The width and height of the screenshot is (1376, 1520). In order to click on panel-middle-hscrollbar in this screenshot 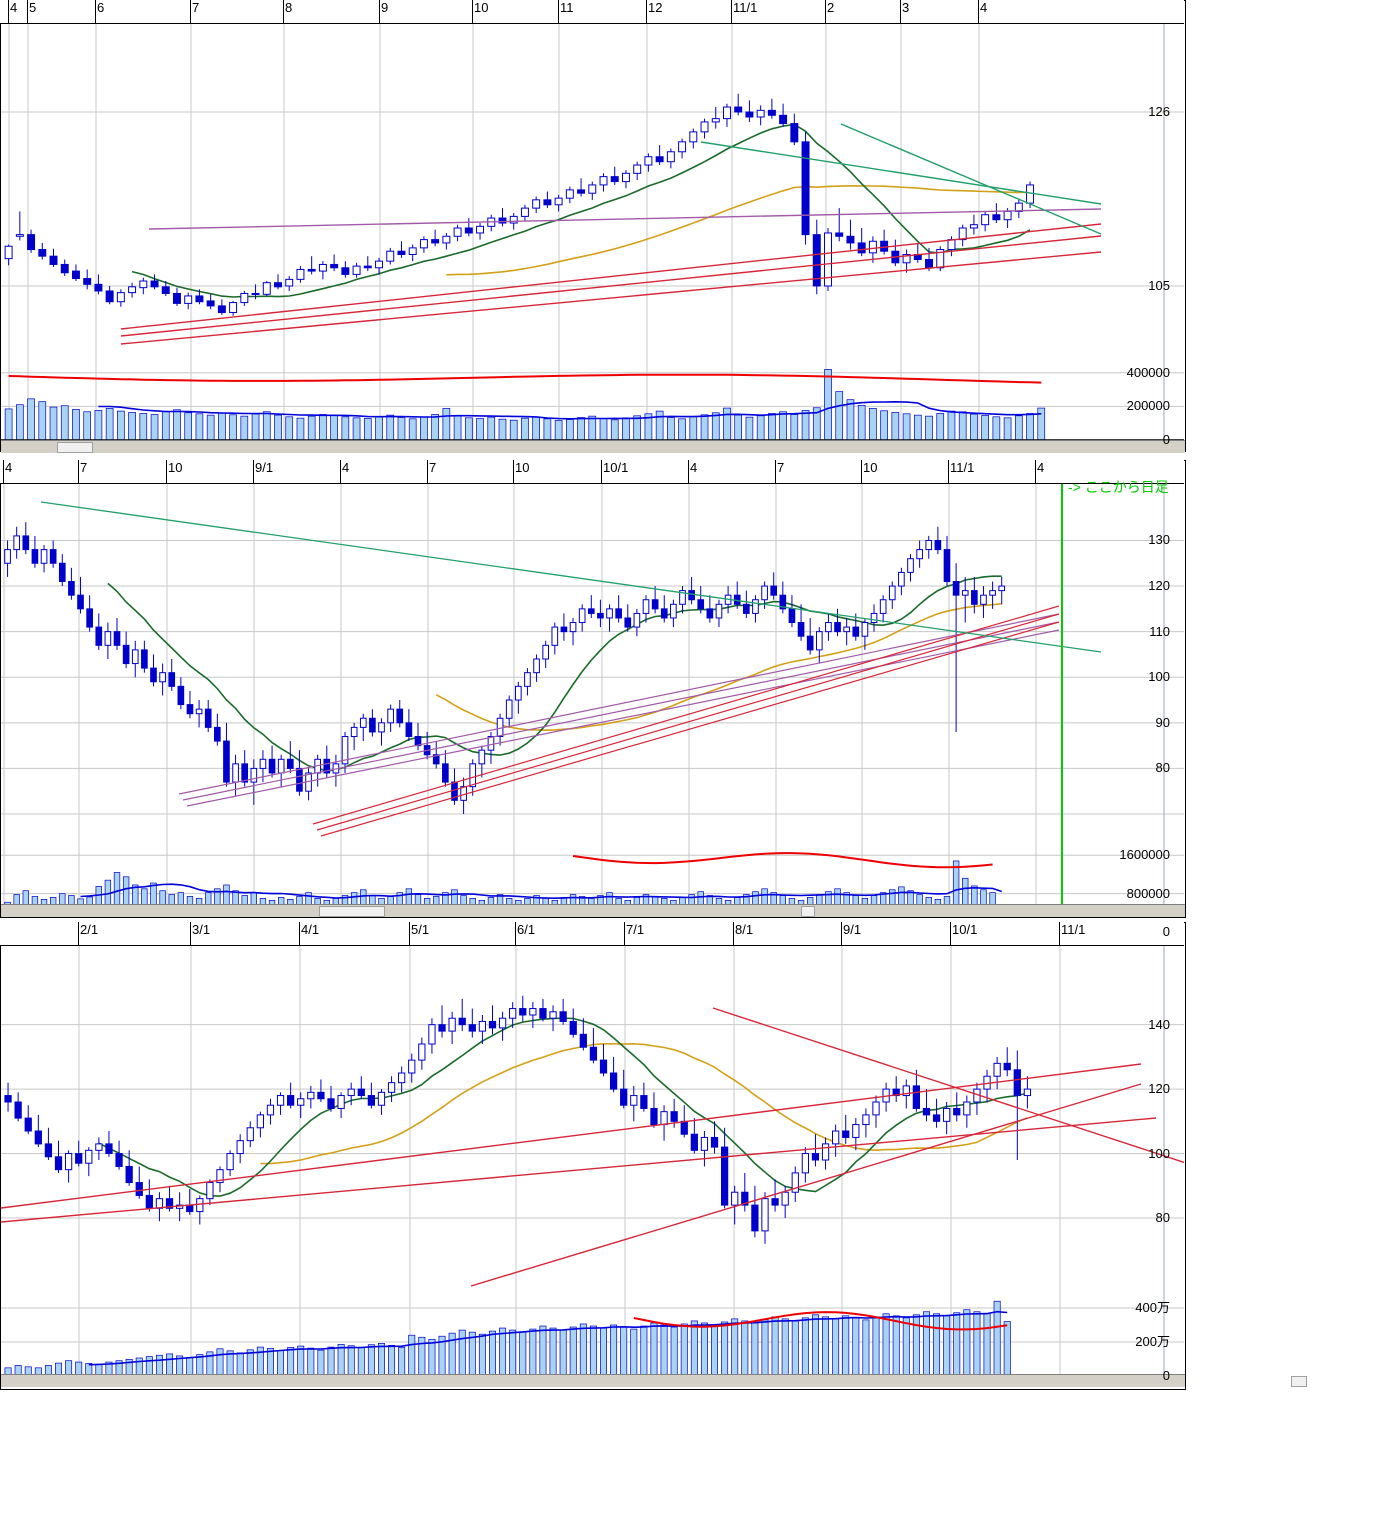, I will do `click(593, 910)`.